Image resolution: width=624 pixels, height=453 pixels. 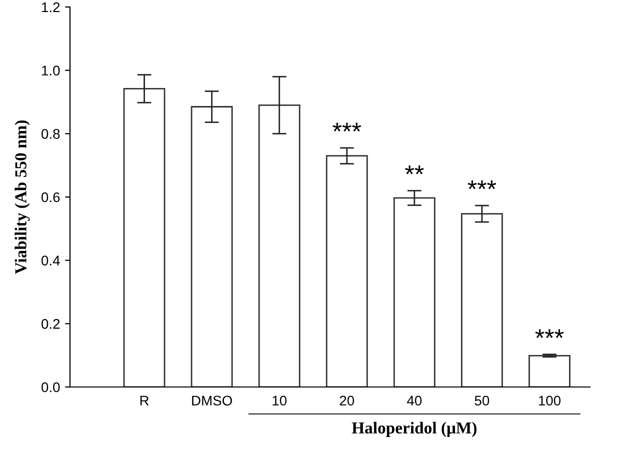 What do you see at coordinates (51, 197) in the screenshot?
I see `y-tick-label: 0.6` at bounding box center [51, 197].